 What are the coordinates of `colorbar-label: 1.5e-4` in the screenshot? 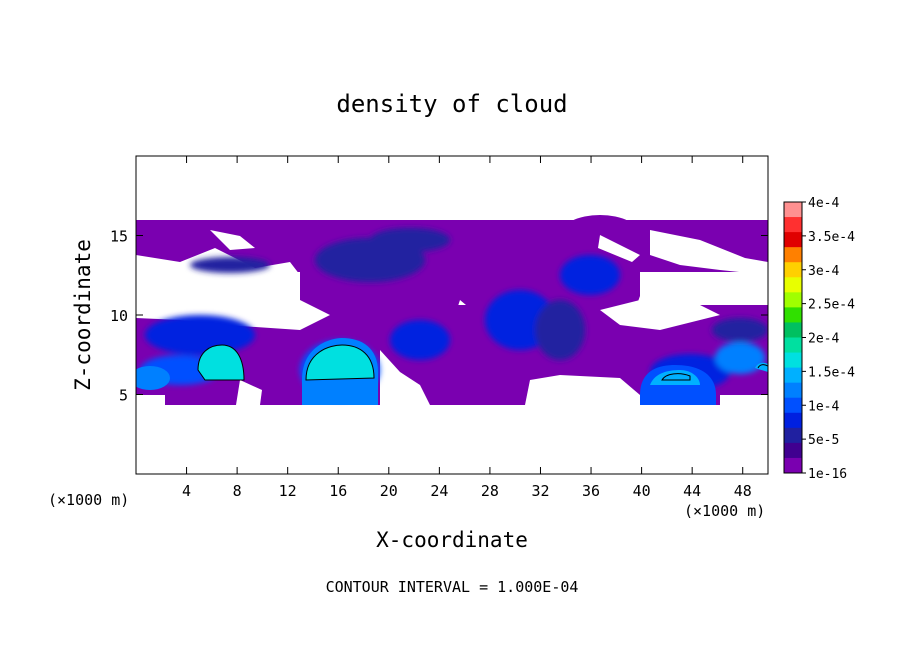 It's located at (831, 372).